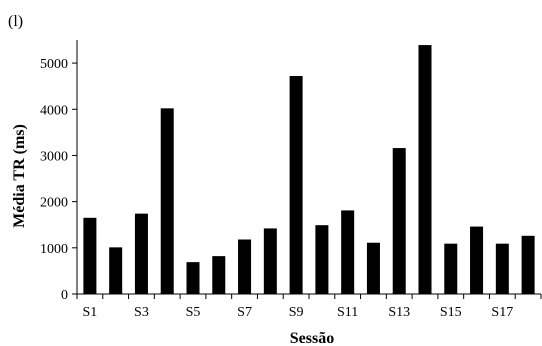 This screenshot has height=346, width=542. What do you see at coordinates (116, 270) in the screenshot?
I see `bar-s2` at bounding box center [116, 270].